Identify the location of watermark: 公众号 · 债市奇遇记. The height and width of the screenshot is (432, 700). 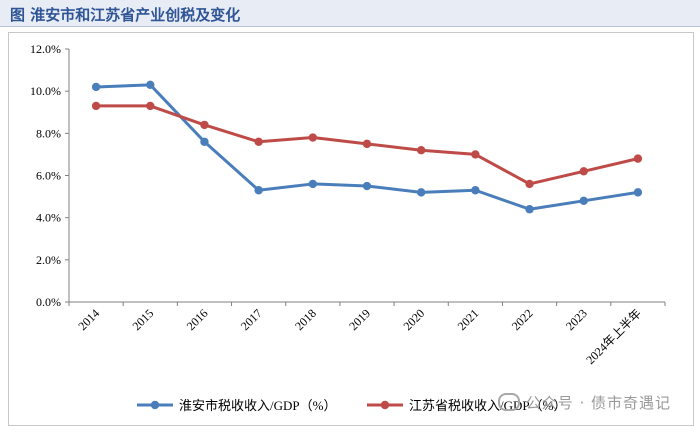
(584, 402).